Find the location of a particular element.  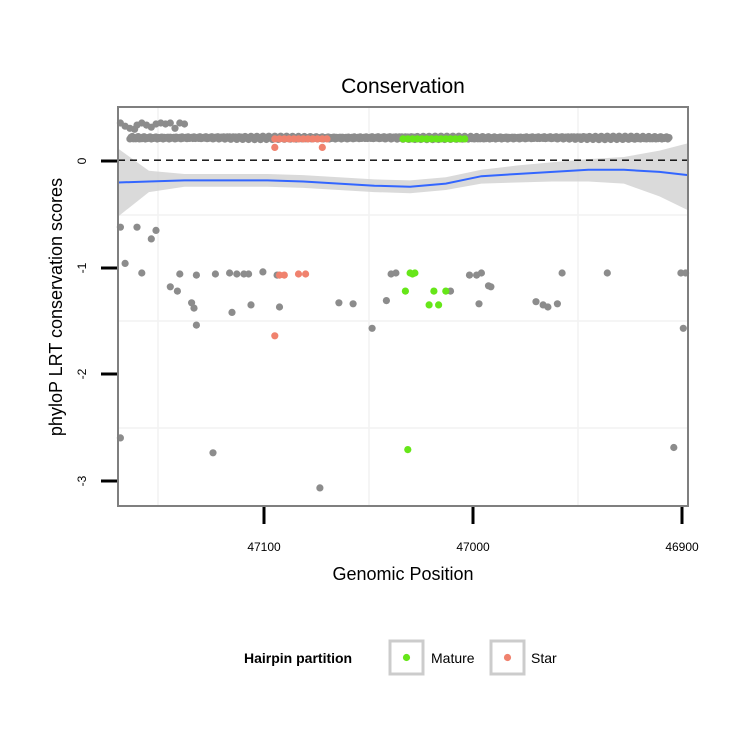

x-tick-label: 47000 is located at coordinates (473, 547).